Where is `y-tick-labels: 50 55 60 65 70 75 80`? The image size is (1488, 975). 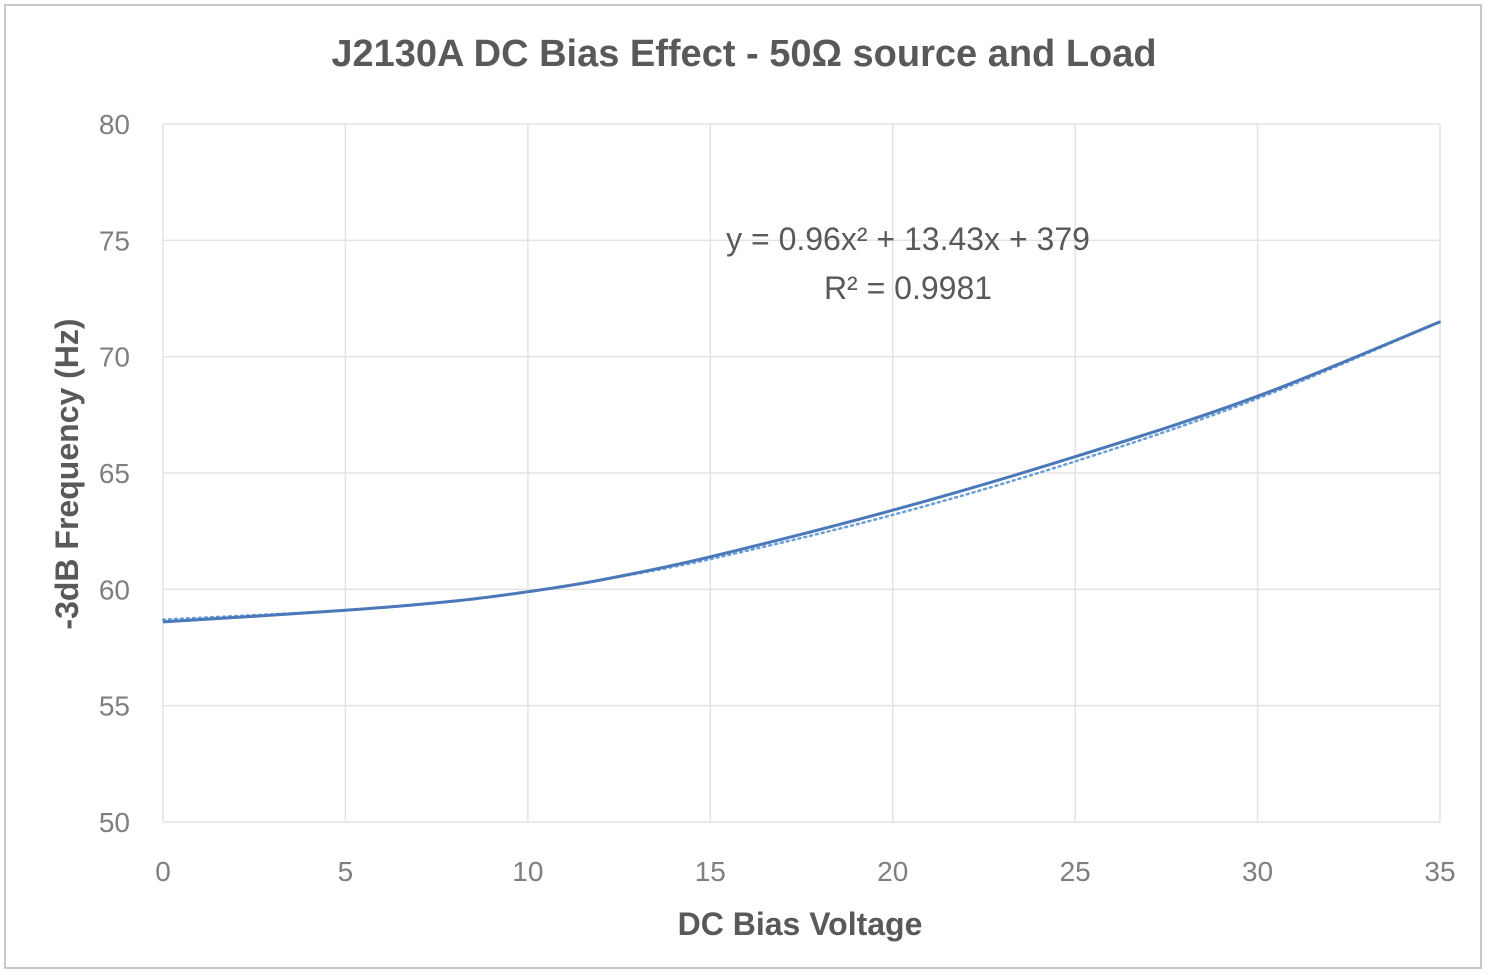 y-tick-labels: 50 55 60 65 70 75 80 is located at coordinates (114, 473).